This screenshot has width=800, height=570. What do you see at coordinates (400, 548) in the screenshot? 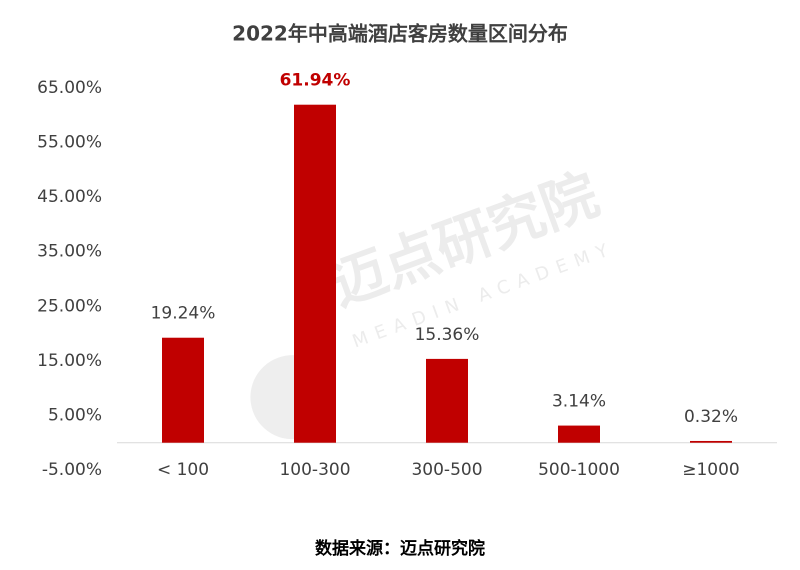
I see `source-note: 数据来源：迈点研究院` at bounding box center [400, 548].